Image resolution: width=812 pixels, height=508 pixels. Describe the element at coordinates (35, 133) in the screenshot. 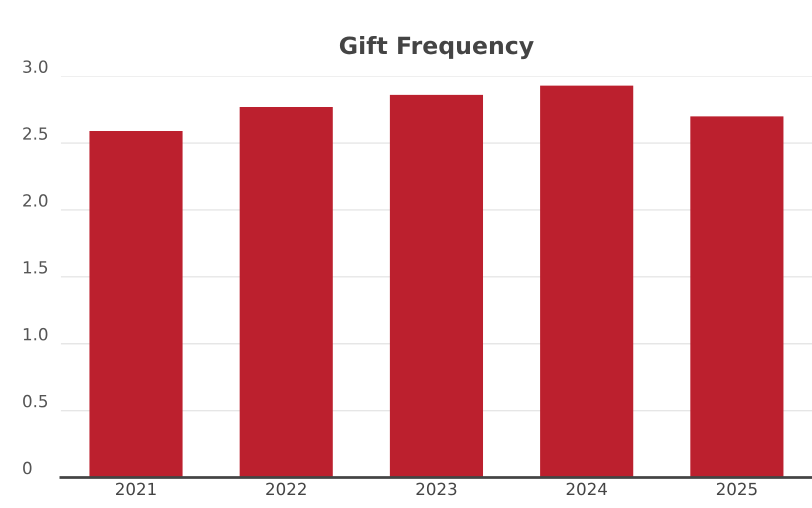

I see `y-tick-label: 2.5` at that location.